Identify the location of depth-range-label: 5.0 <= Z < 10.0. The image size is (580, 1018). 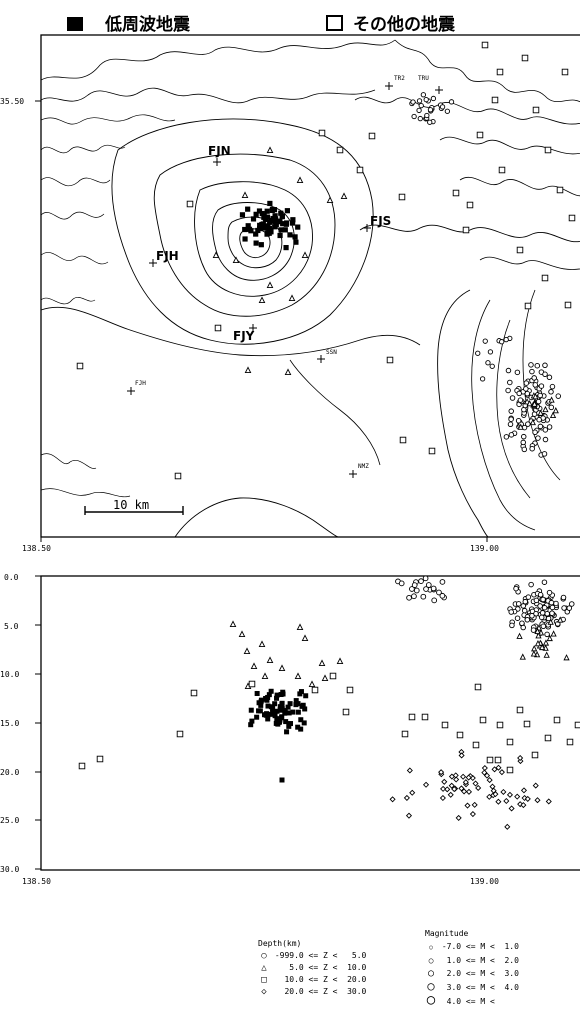
(320, 967).